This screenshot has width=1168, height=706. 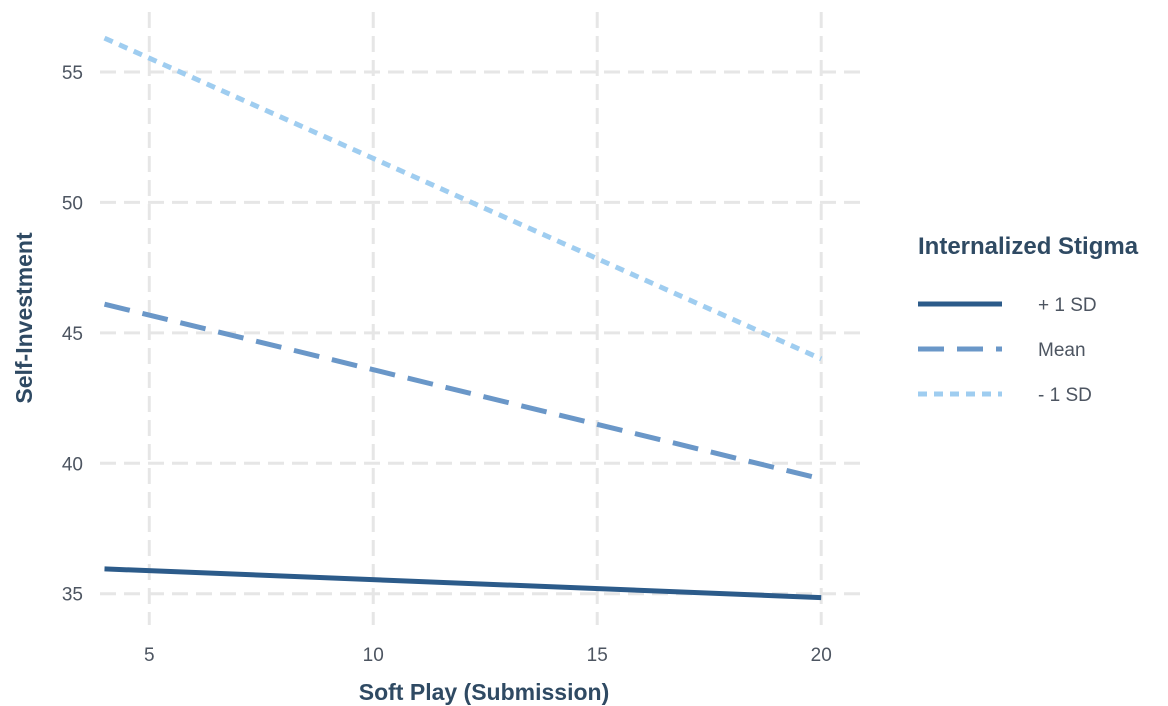 What do you see at coordinates (1007, 350) in the screenshot?
I see `legend-items: + 1 SD Mean - 1 SD` at bounding box center [1007, 350].